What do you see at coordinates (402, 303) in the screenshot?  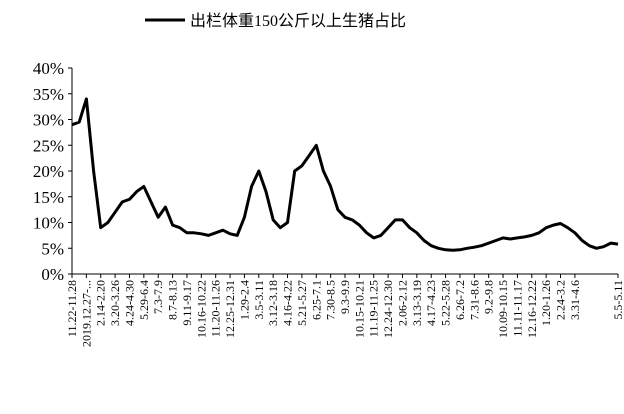 I see `x-tick-label: 2.06-2.12` at bounding box center [402, 303].